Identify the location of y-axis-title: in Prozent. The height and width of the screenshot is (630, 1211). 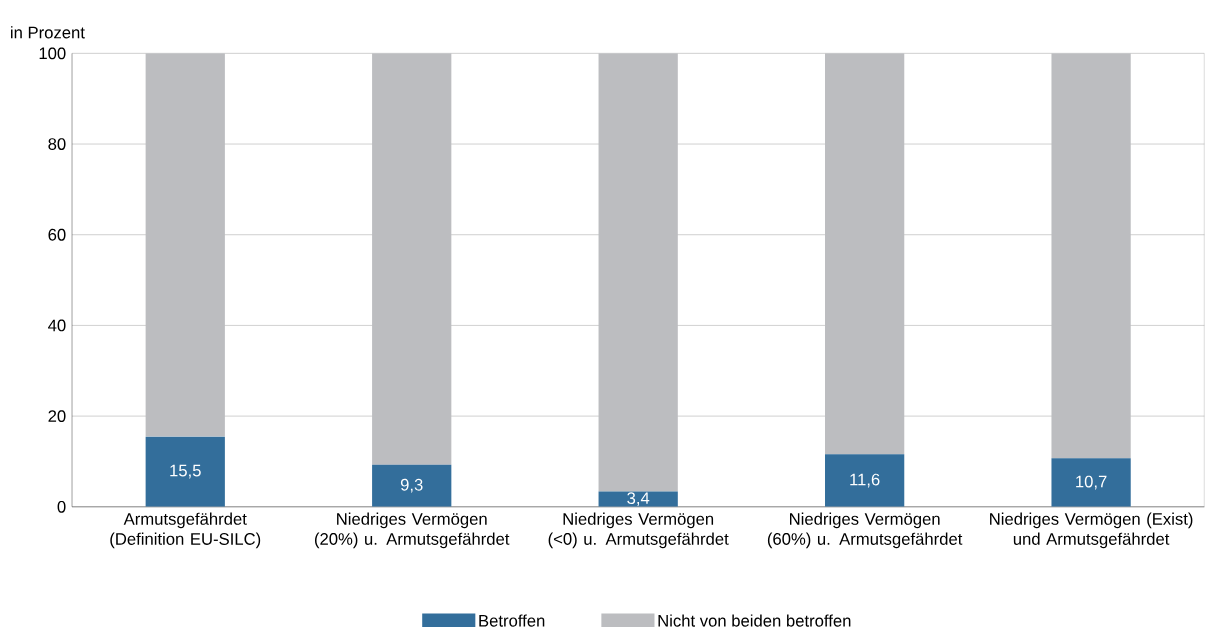
(48, 32).